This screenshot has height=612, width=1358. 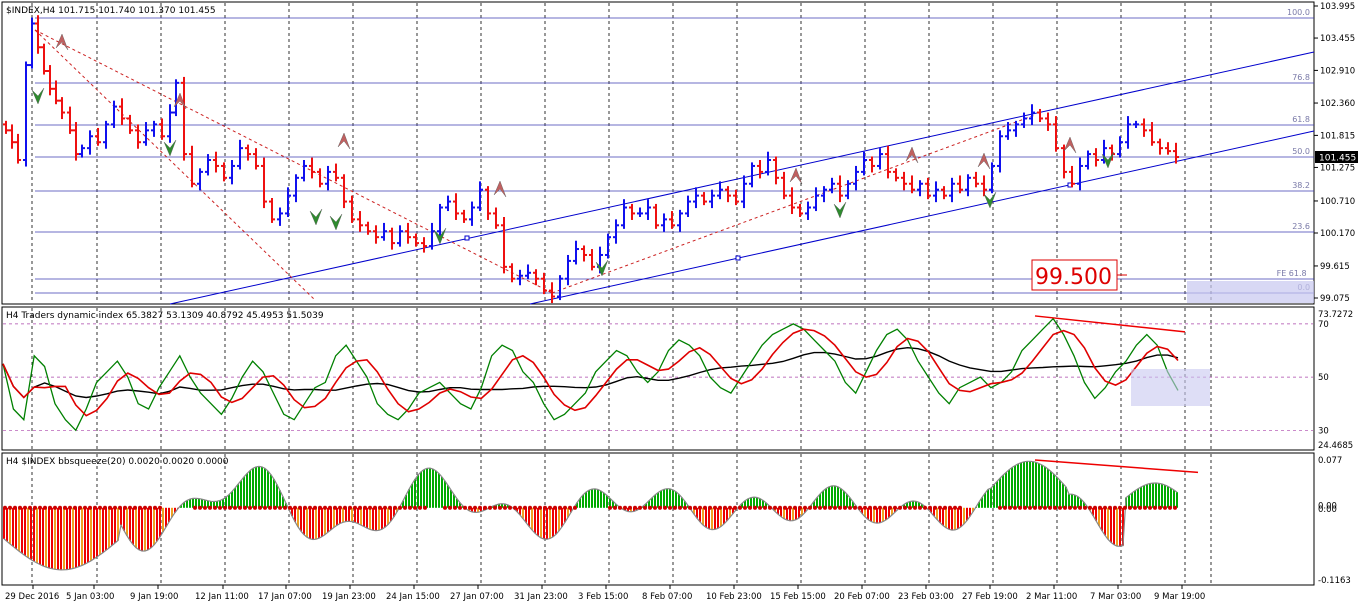 I want to click on price-tick-label: 101.815, so click(x=1337, y=136).